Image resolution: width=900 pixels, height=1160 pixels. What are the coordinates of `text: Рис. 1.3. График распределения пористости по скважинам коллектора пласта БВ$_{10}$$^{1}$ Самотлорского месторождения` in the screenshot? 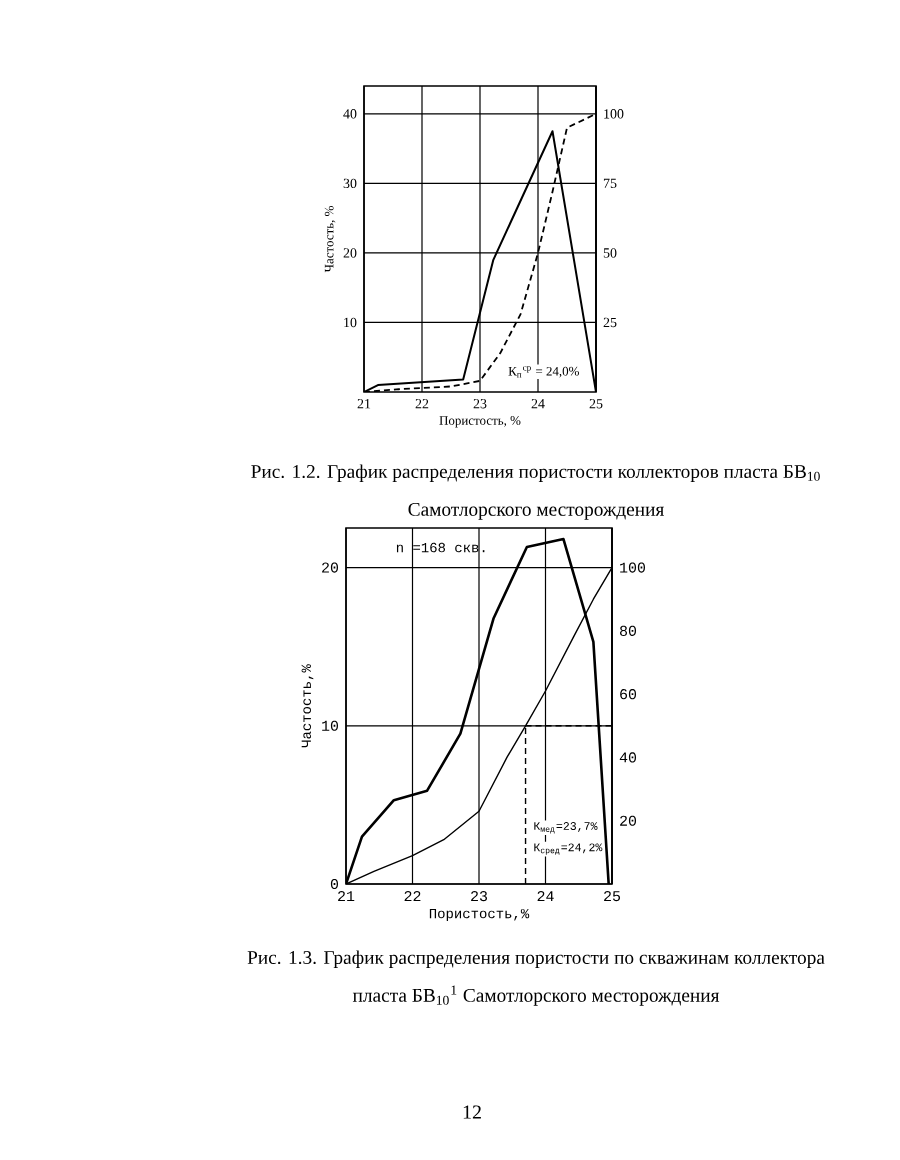 It's located at (536, 978).